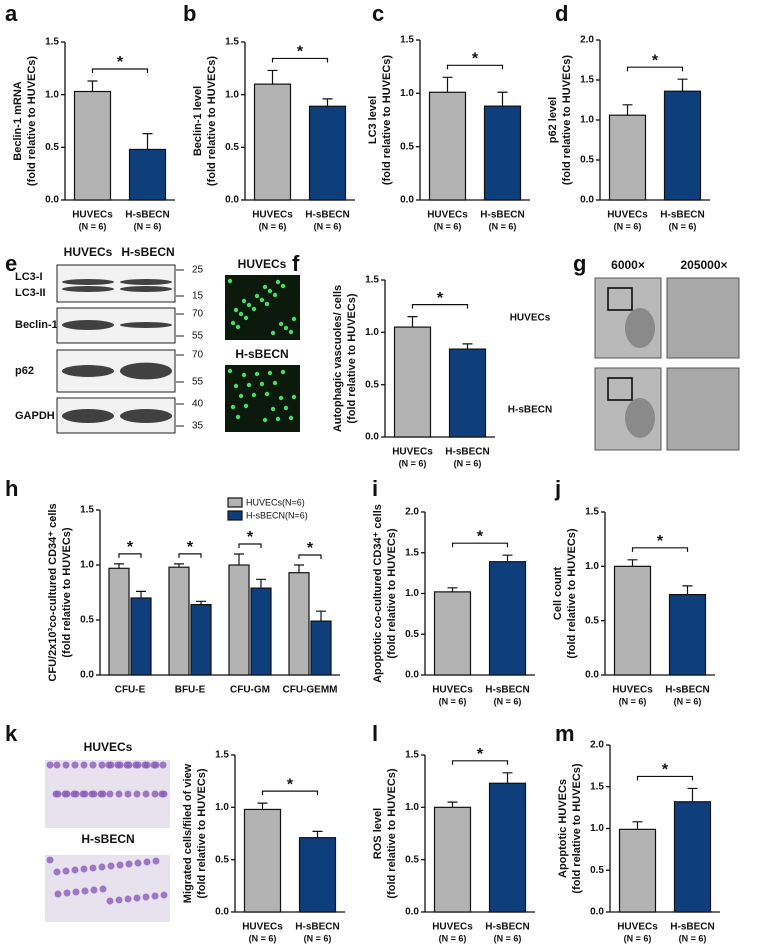  What do you see at coordinates (235, 515) in the screenshot?
I see `legend-swatch` at bounding box center [235, 515].